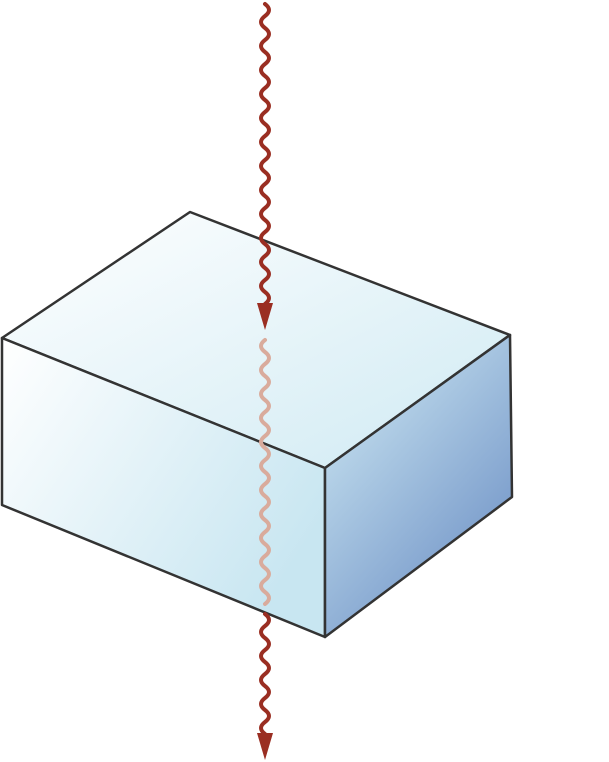 Image resolution: width=609 pixels, height=762 pixels. What do you see at coordinates (418, 486) in the screenshot?
I see `box-right-face` at bounding box center [418, 486].